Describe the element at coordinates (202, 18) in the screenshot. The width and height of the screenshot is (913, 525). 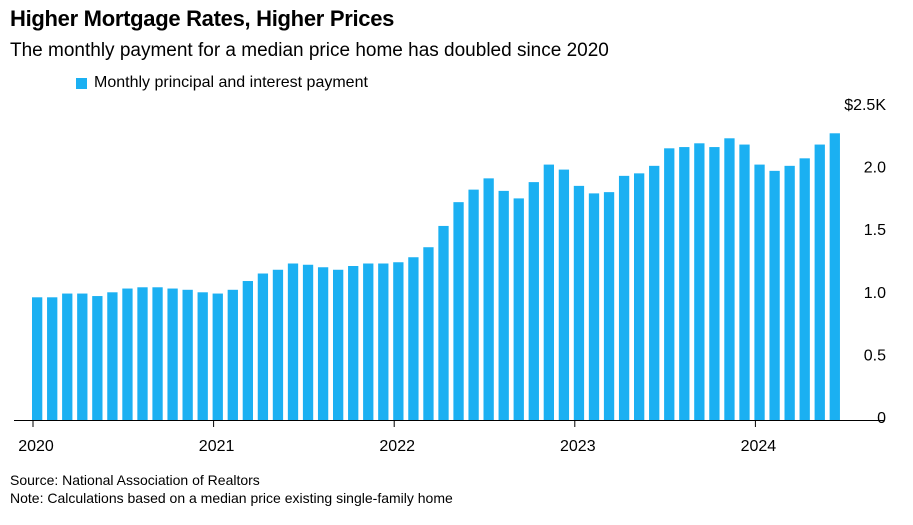
I see `chart-title: Higher Mortgage Rates, Higher Prices` at that location.